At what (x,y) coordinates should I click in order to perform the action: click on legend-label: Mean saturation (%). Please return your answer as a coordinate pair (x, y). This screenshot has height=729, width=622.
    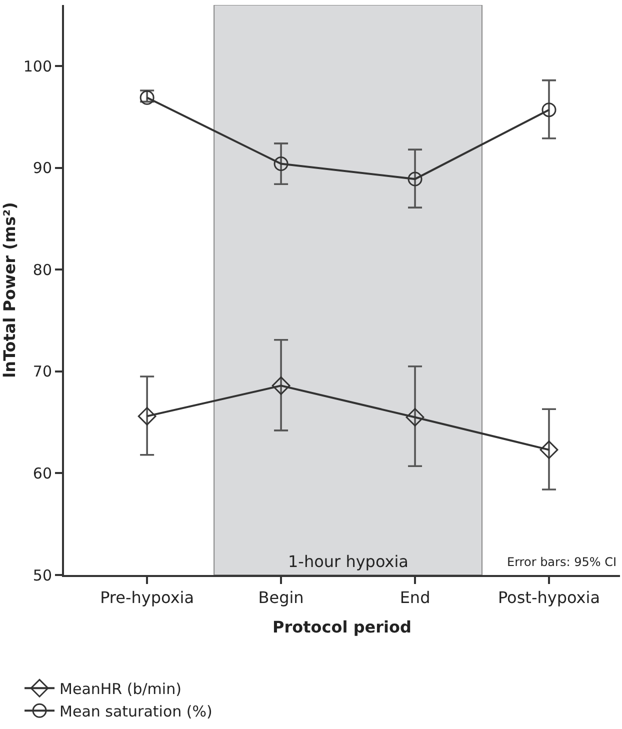
    Looking at the image, I should click on (136, 711).